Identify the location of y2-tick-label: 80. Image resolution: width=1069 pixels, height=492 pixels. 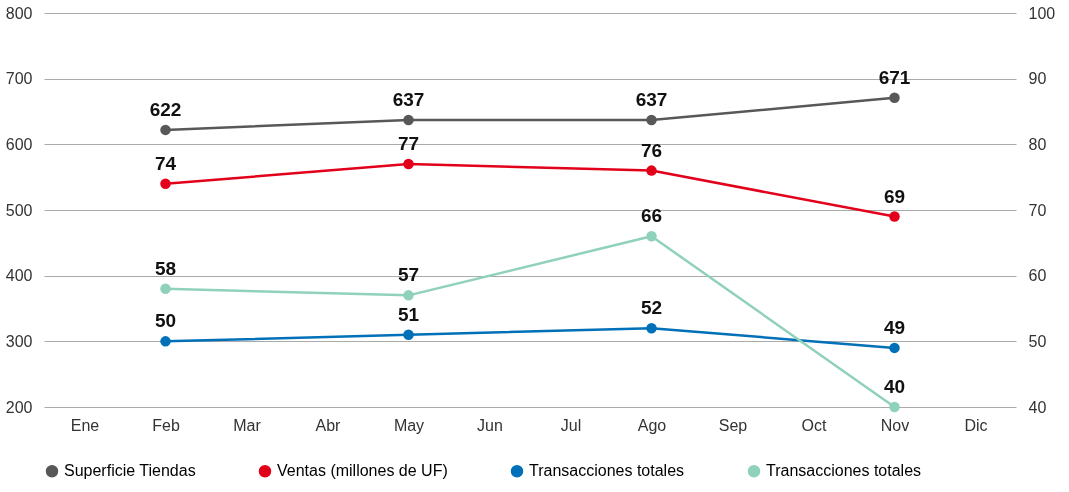
(1037, 144).